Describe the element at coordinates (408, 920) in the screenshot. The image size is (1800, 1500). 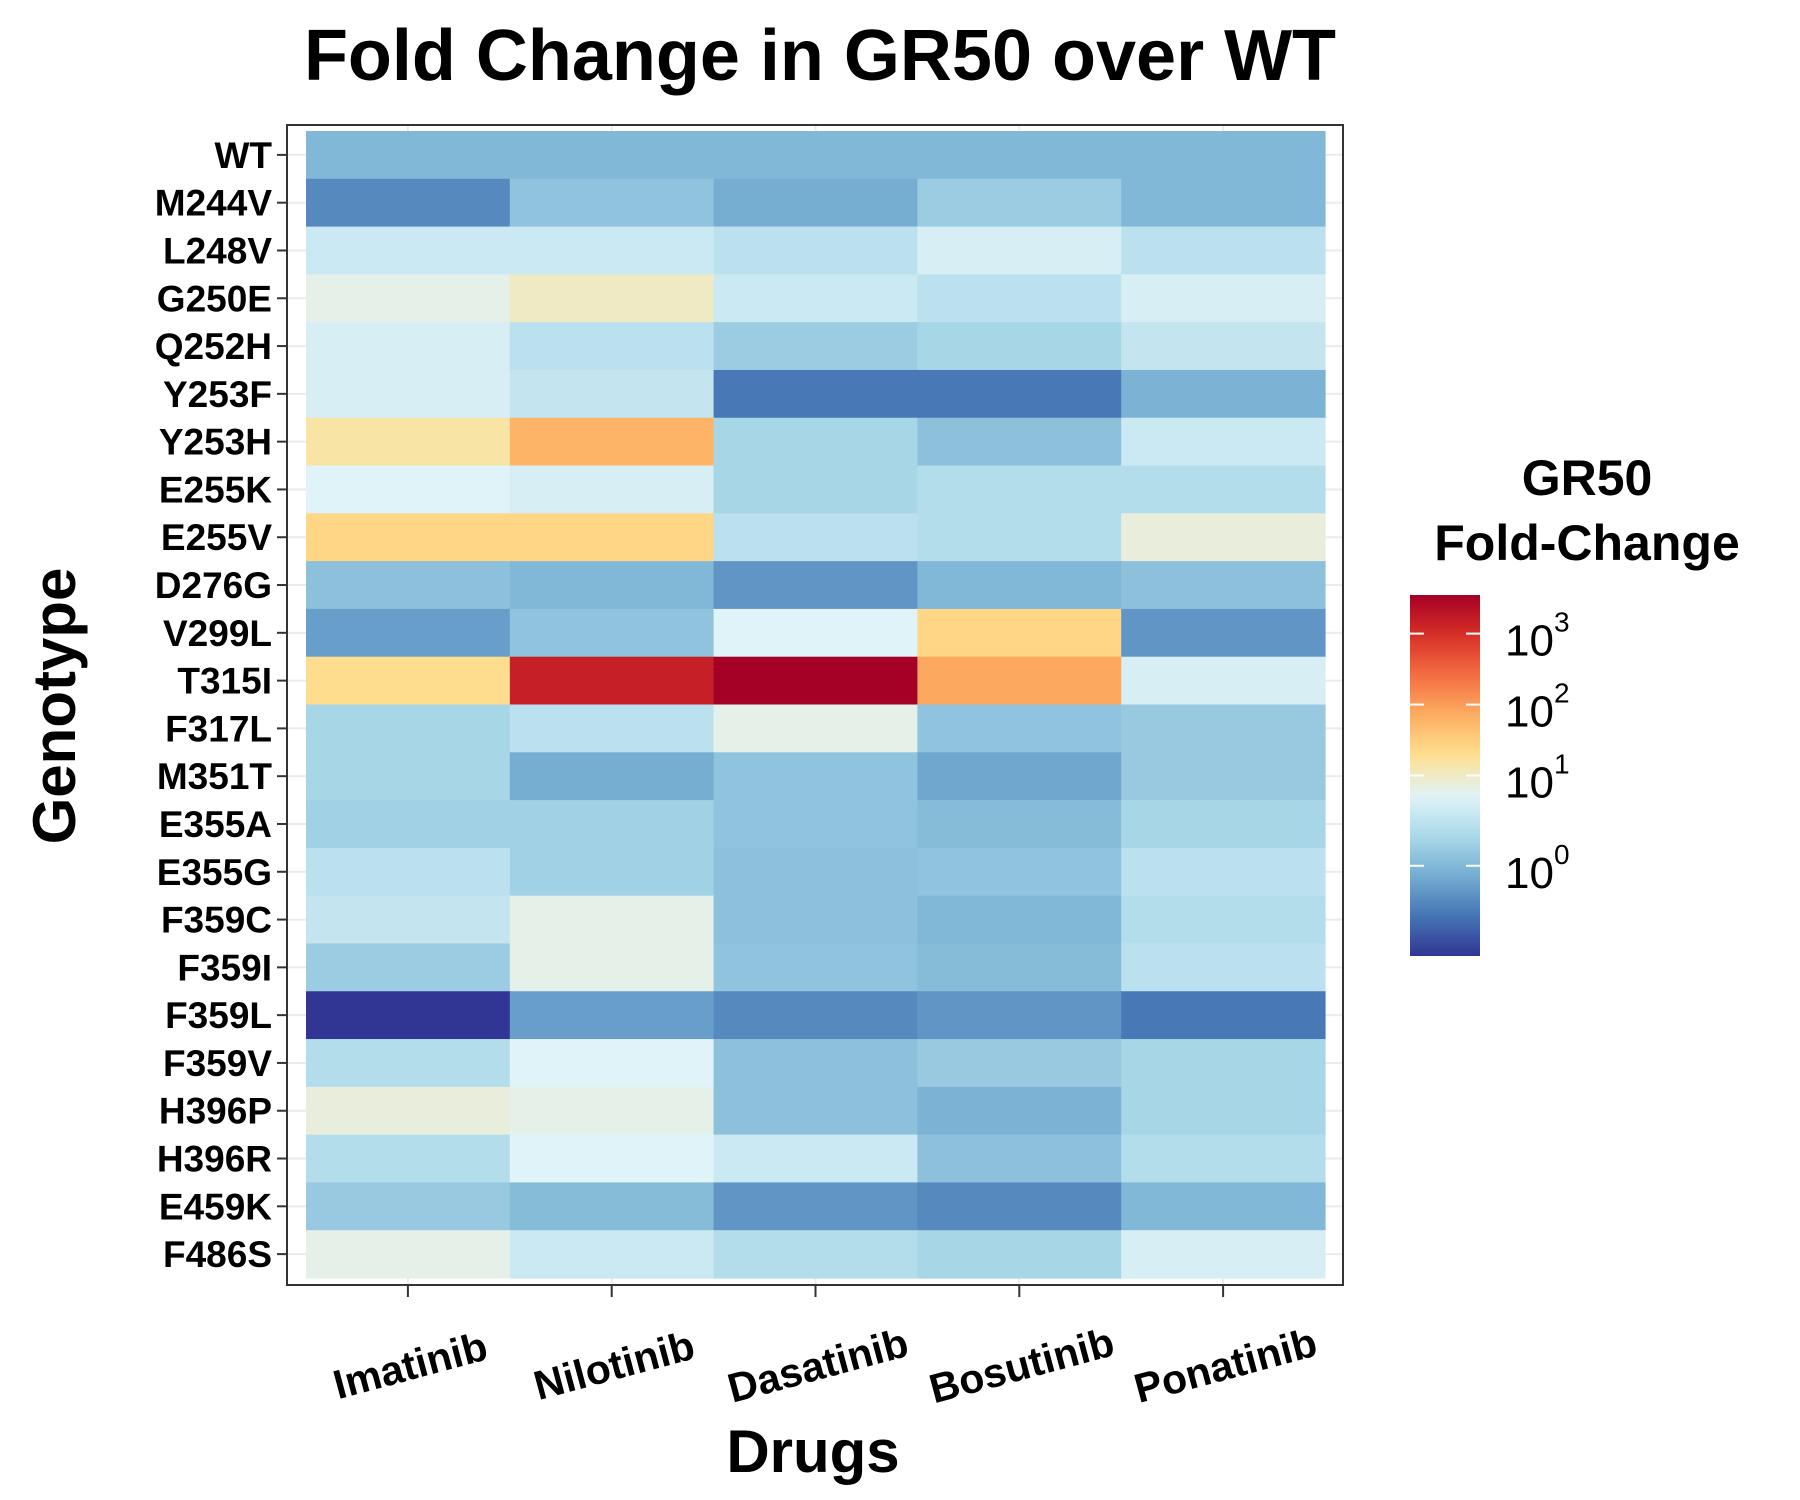
I see `heatmap-cell-f359c-imatinib` at that location.